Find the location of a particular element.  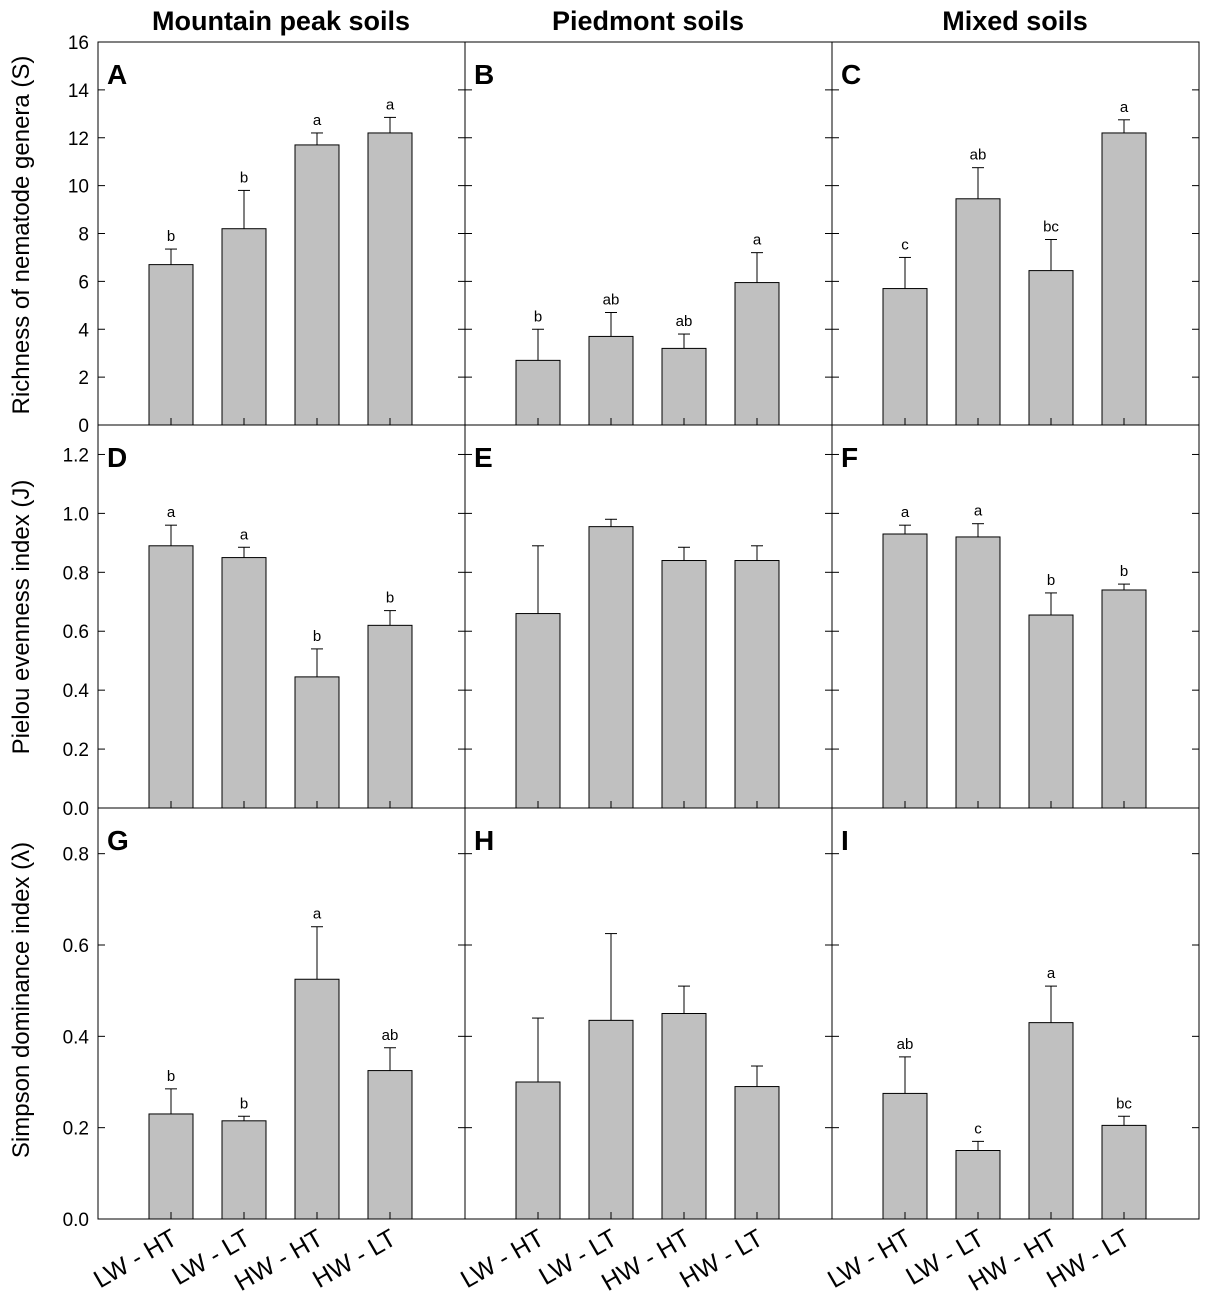

panel-b-sig-label-4: a is located at coordinates (757, 240).